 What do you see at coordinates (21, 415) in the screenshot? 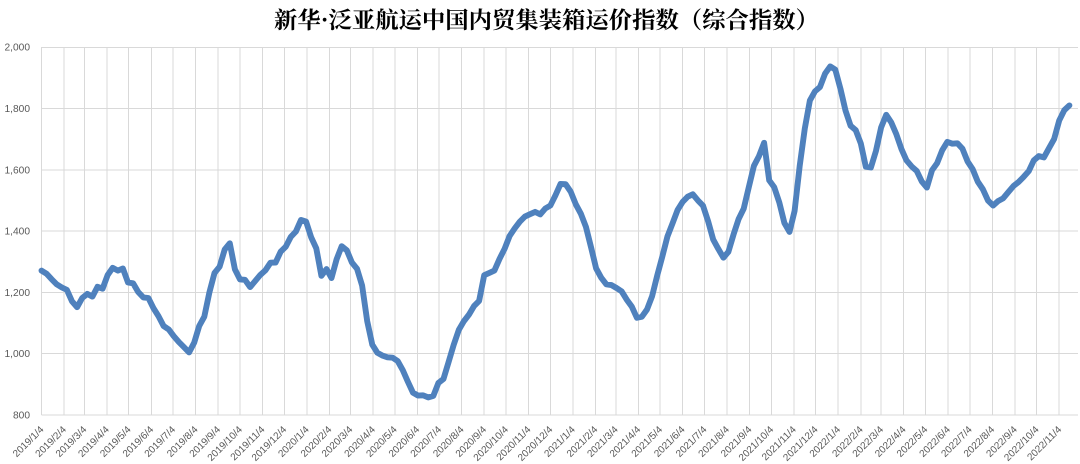
I see `svg-text: 800` at bounding box center [21, 415].